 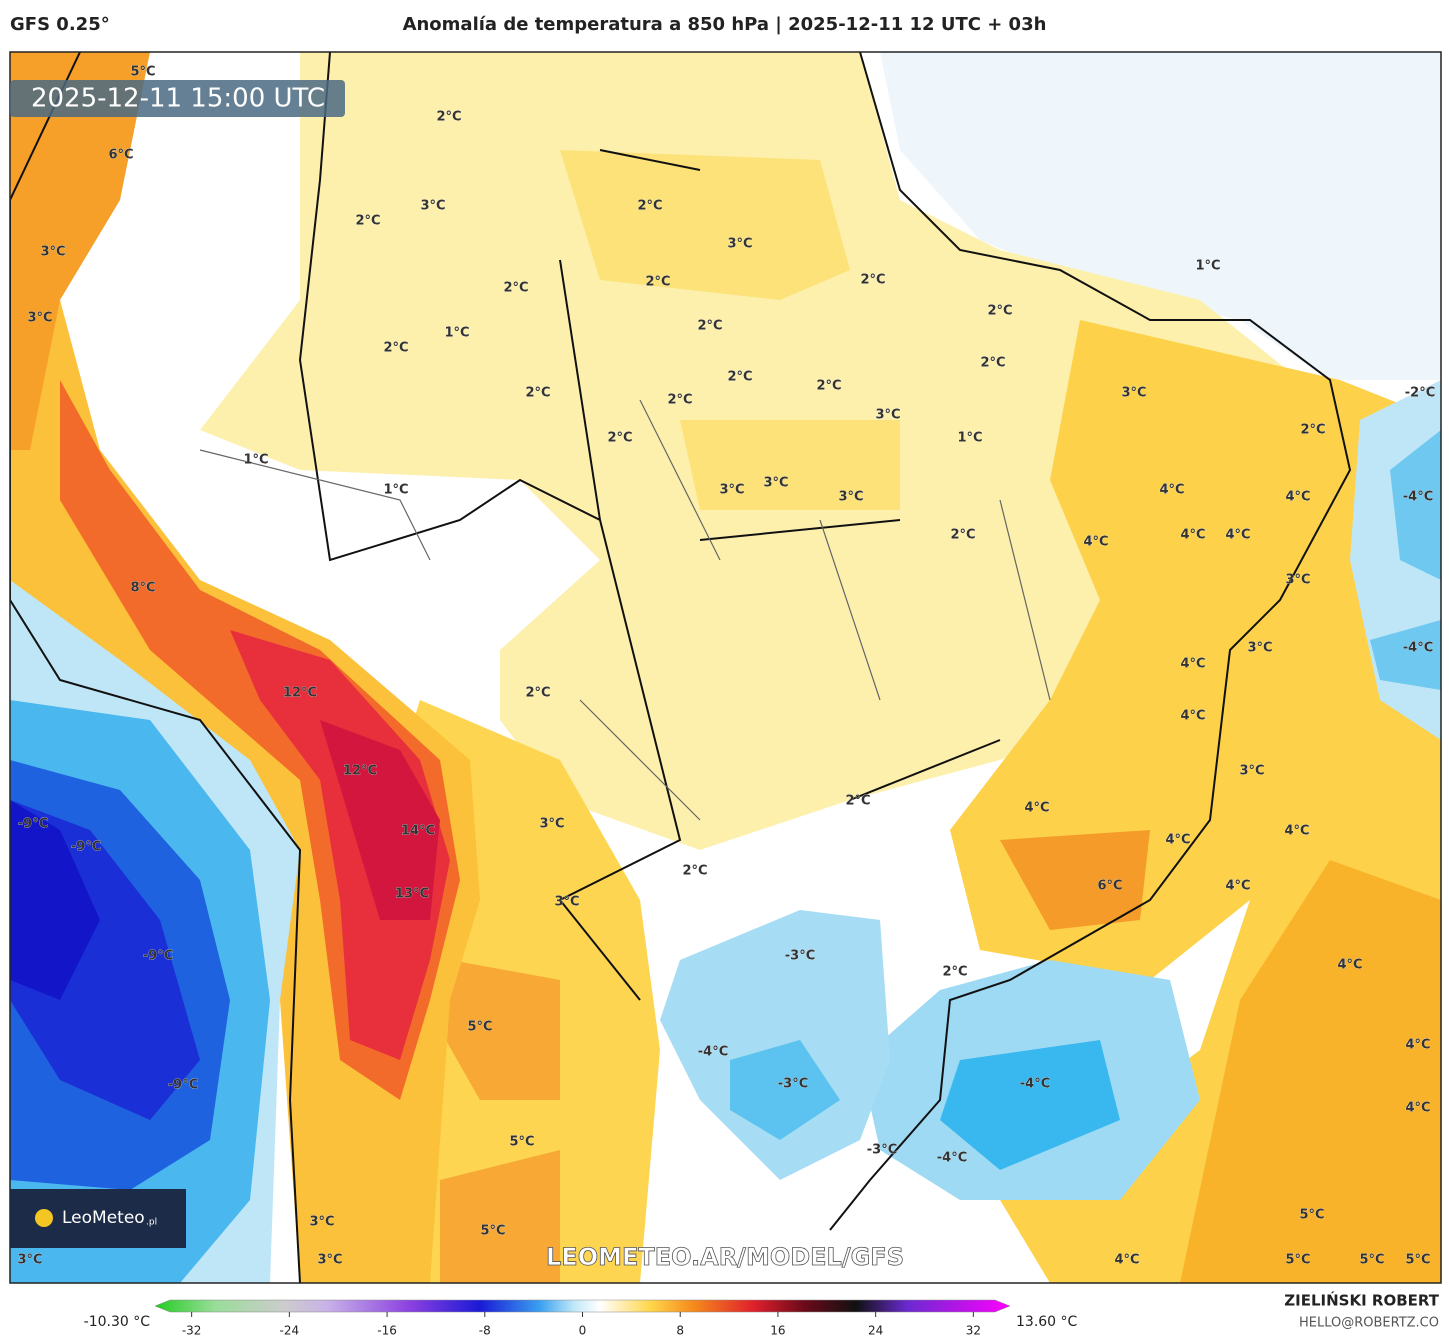 I want to click on model-name: GFS 0.25°, so click(x=60, y=24).